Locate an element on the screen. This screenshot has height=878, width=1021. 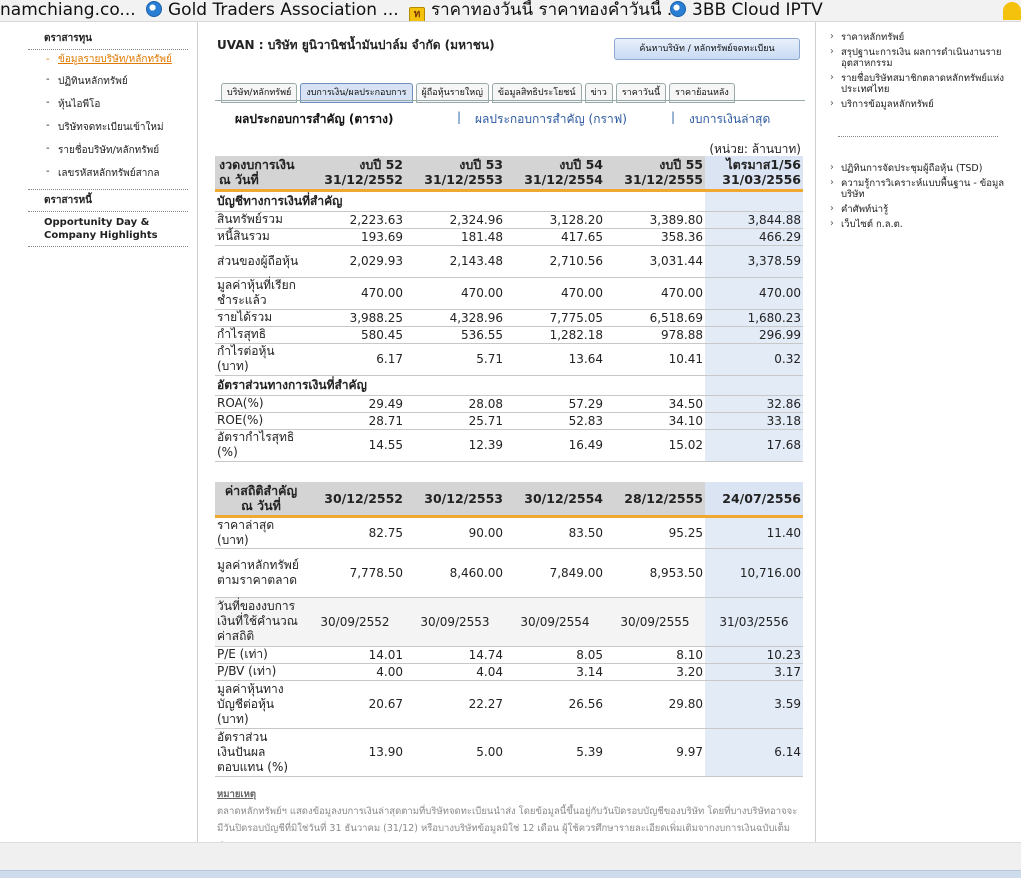
header-stat-col-1: 30/12/2552 is located at coordinates (355, 500).